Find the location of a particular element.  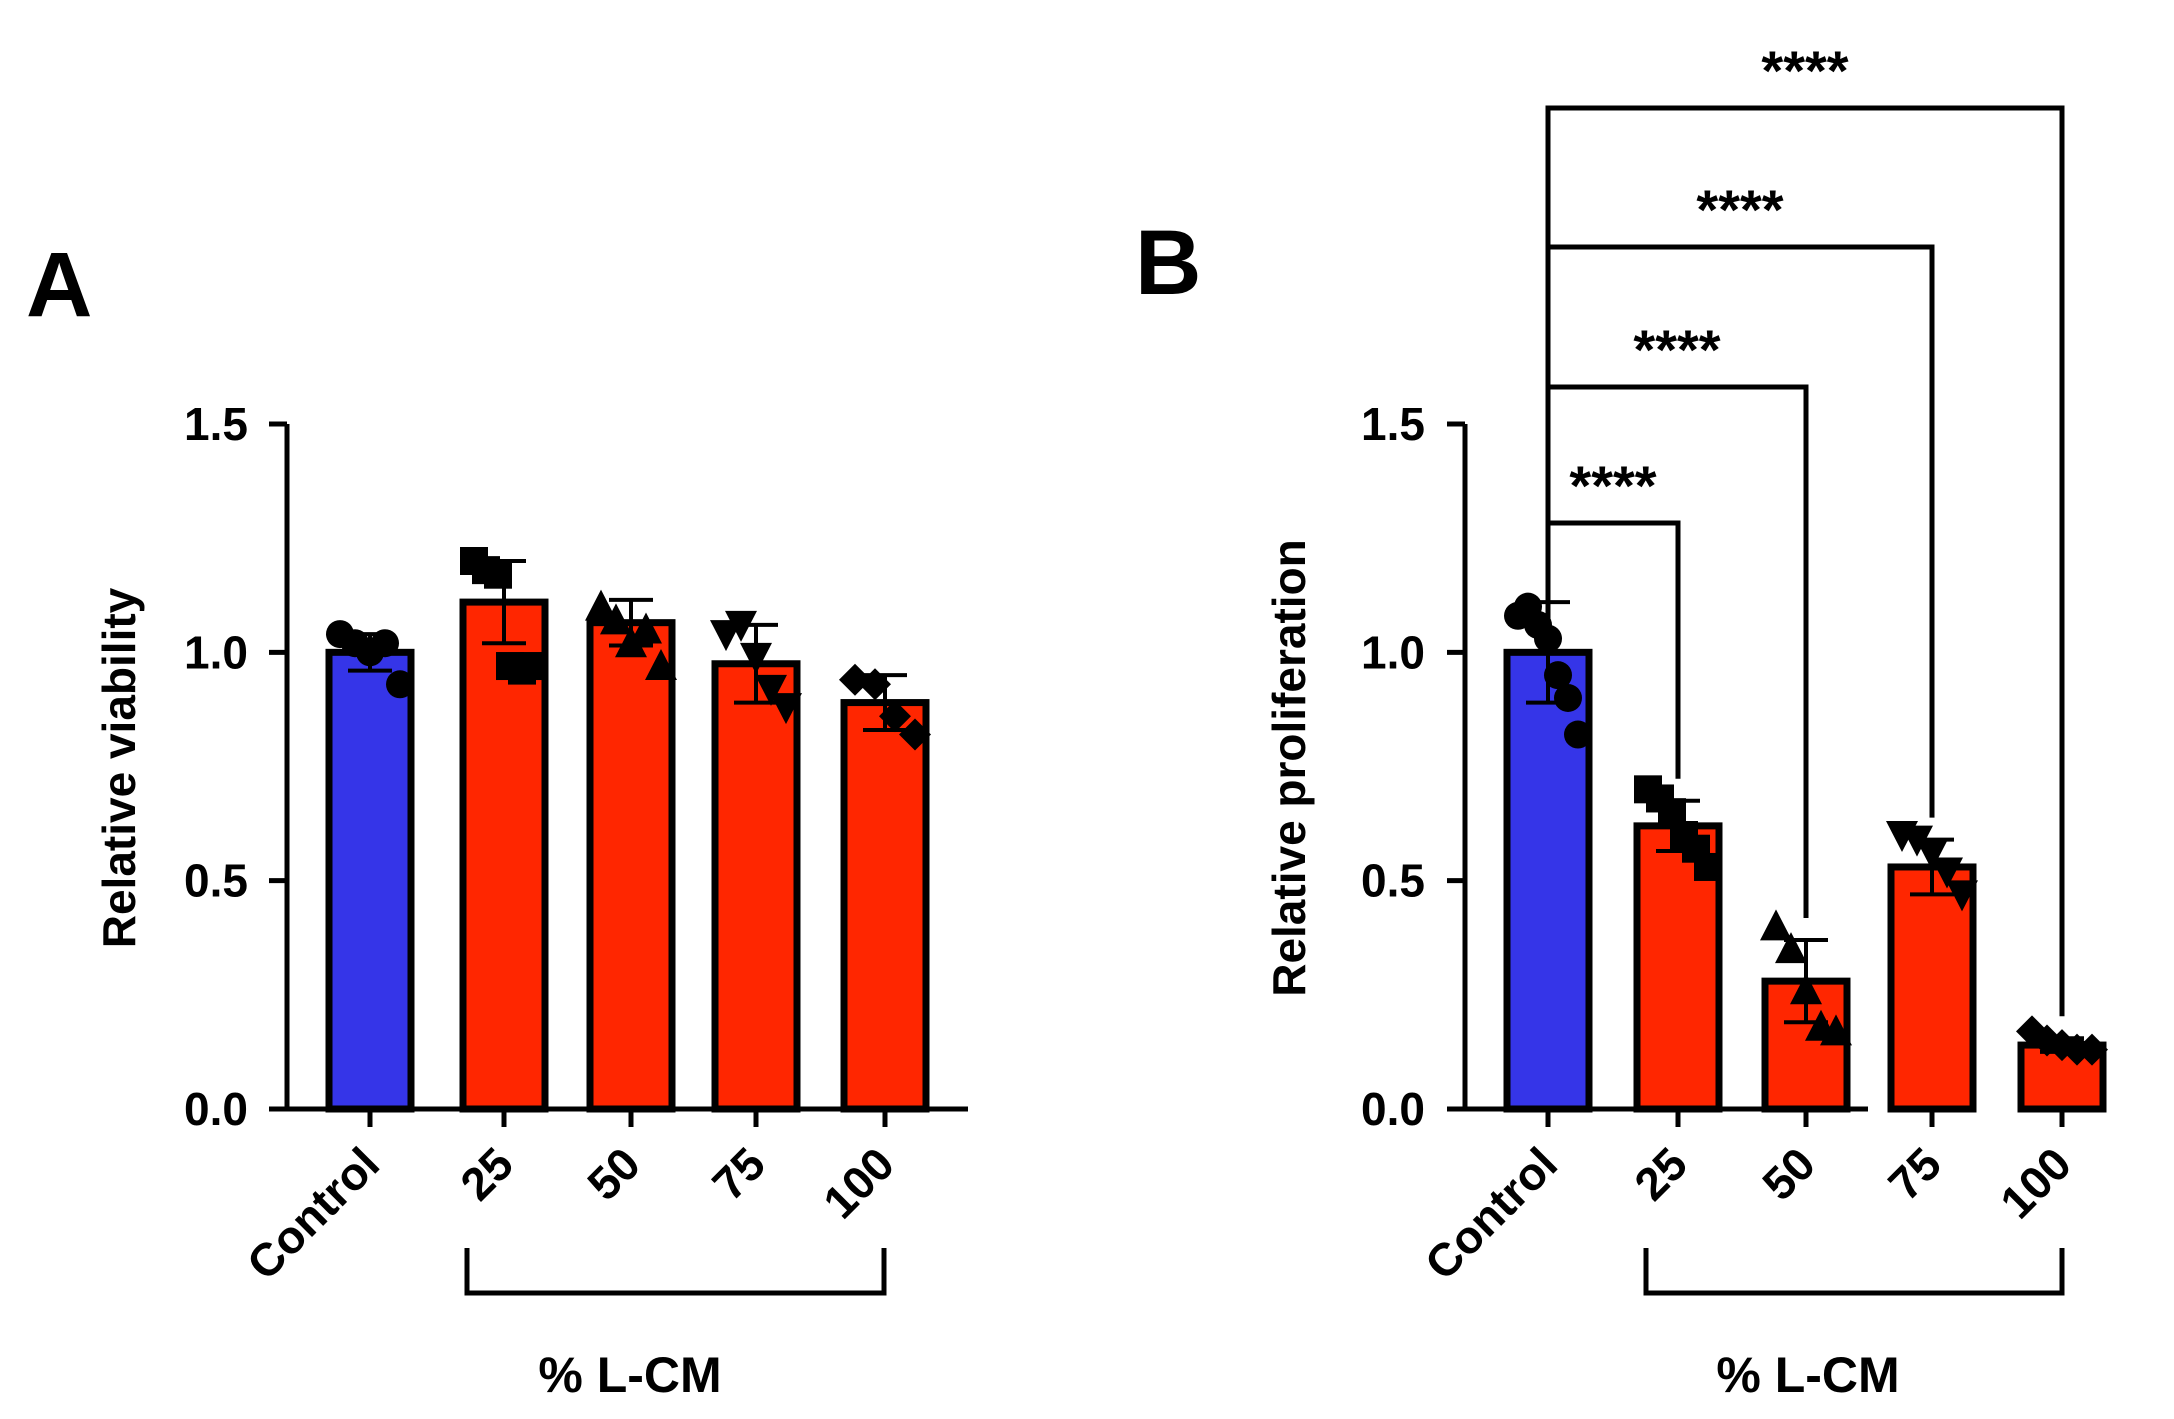

panel-b-x-axis-title: % L-CM is located at coordinates (1807, 1375).